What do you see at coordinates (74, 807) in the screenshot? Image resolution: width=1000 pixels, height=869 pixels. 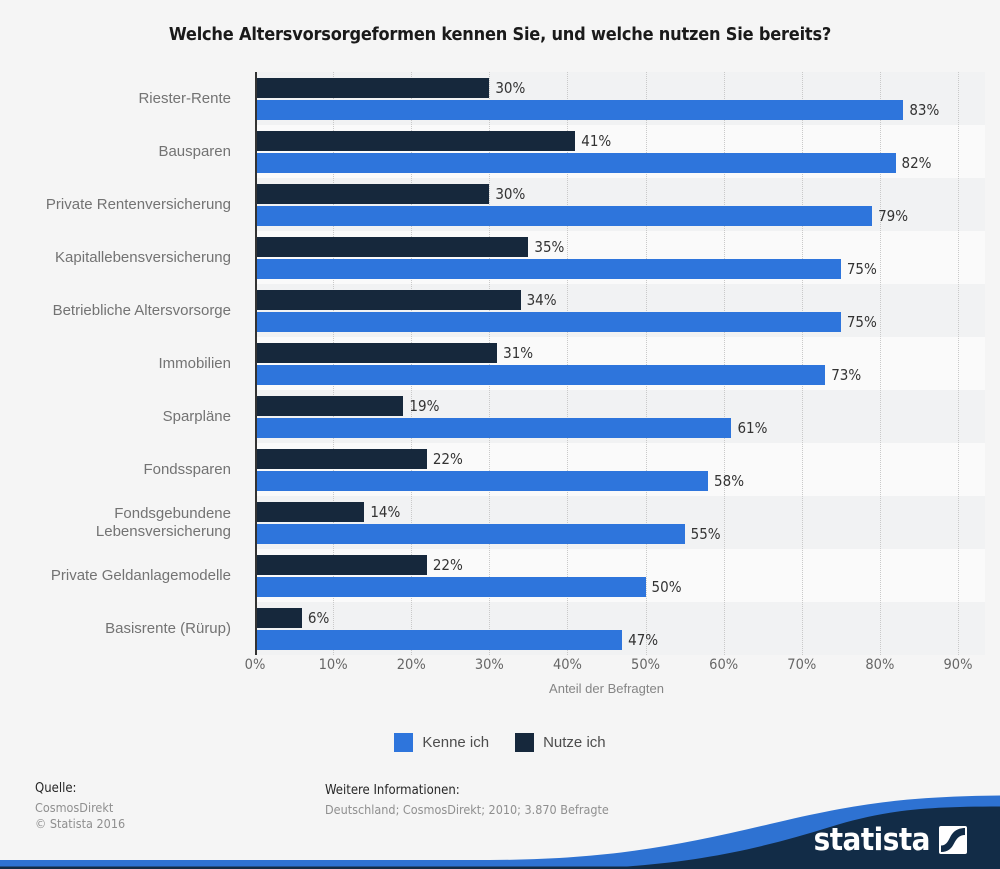 I see `source-value: CosmosDirekt` at bounding box center [74, 807].